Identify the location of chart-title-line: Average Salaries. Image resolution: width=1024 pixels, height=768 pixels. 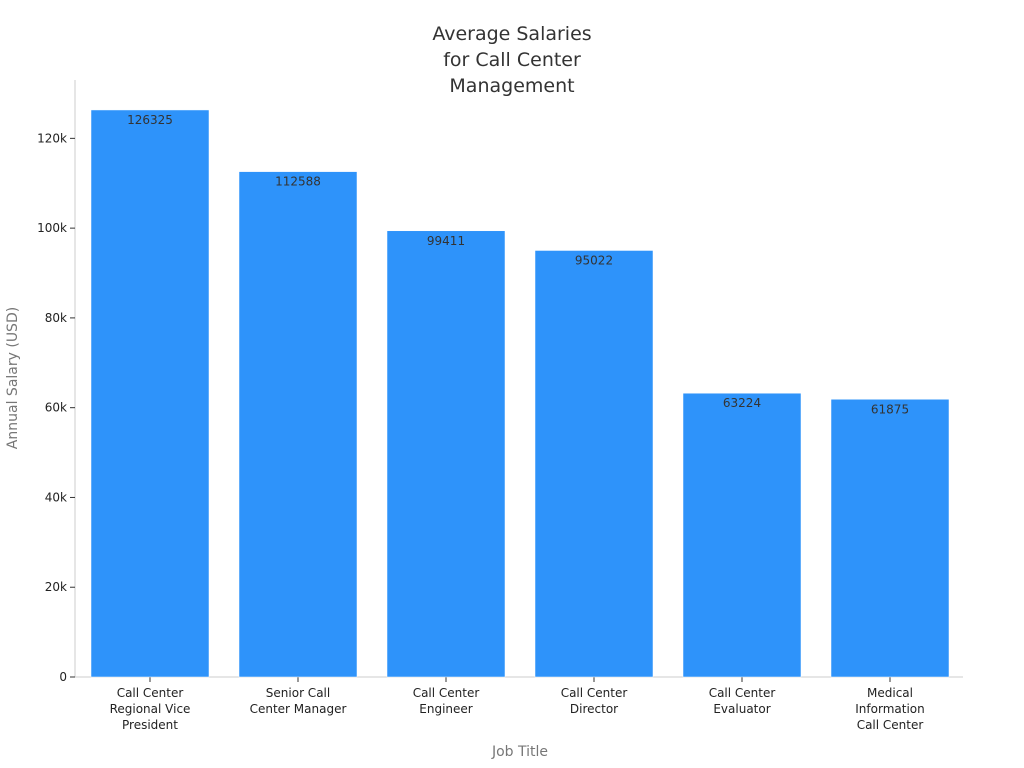
(511, 34).